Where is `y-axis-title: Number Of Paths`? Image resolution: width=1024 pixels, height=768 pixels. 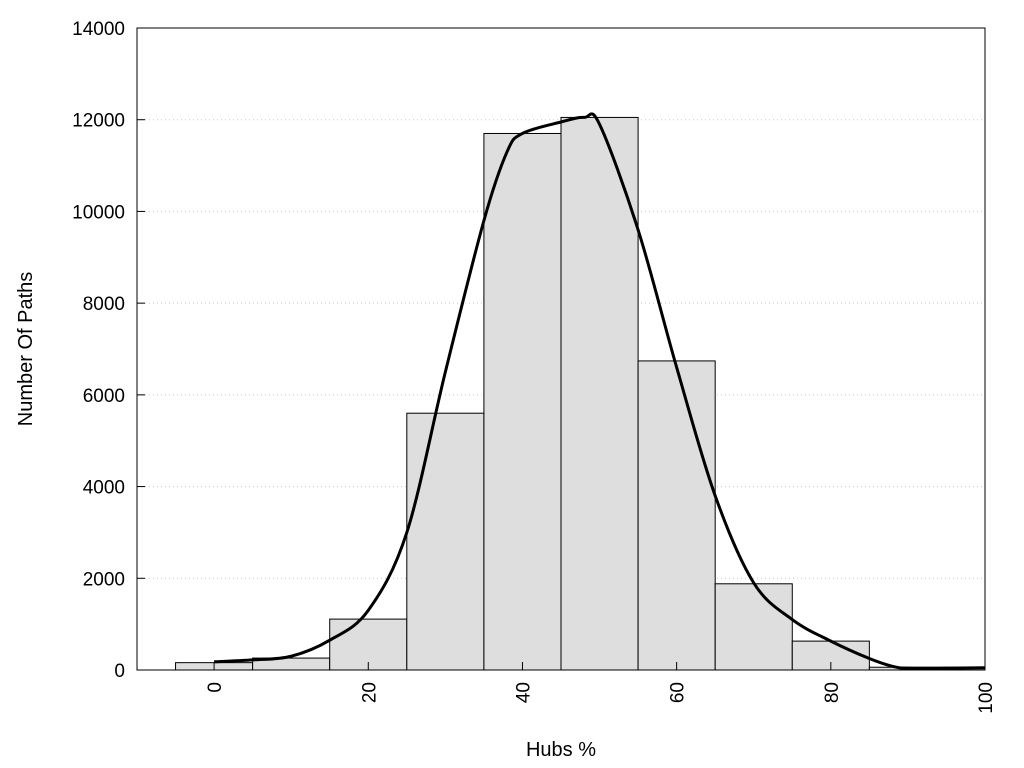
y-axis-title: Number Of Paths is located at coordinates (26, 349).